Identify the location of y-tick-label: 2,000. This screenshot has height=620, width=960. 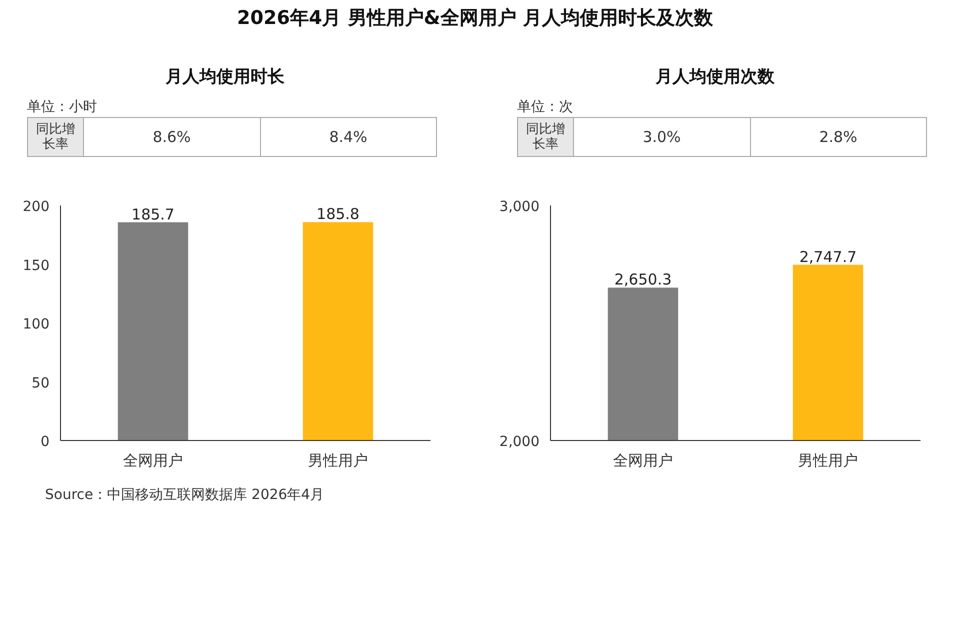
(519, 442).